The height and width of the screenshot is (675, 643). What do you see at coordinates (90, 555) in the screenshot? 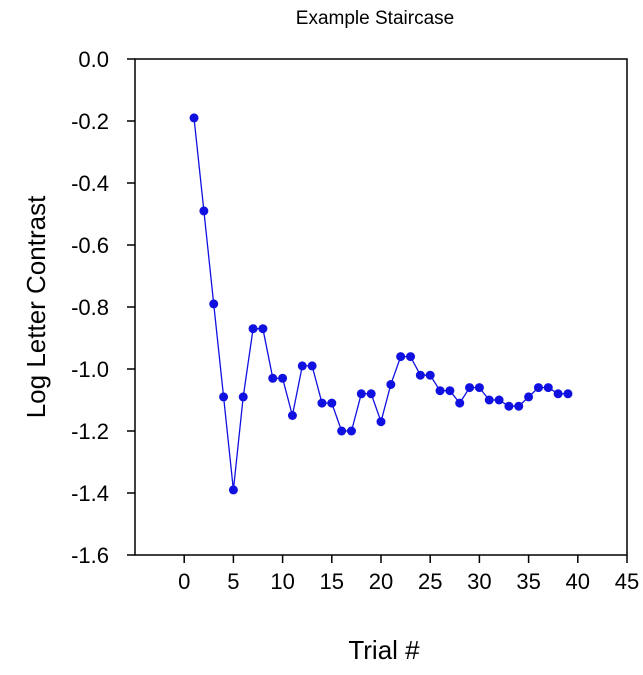
I see `y-tick-label: -1.6` at bounding box center [90, 555].